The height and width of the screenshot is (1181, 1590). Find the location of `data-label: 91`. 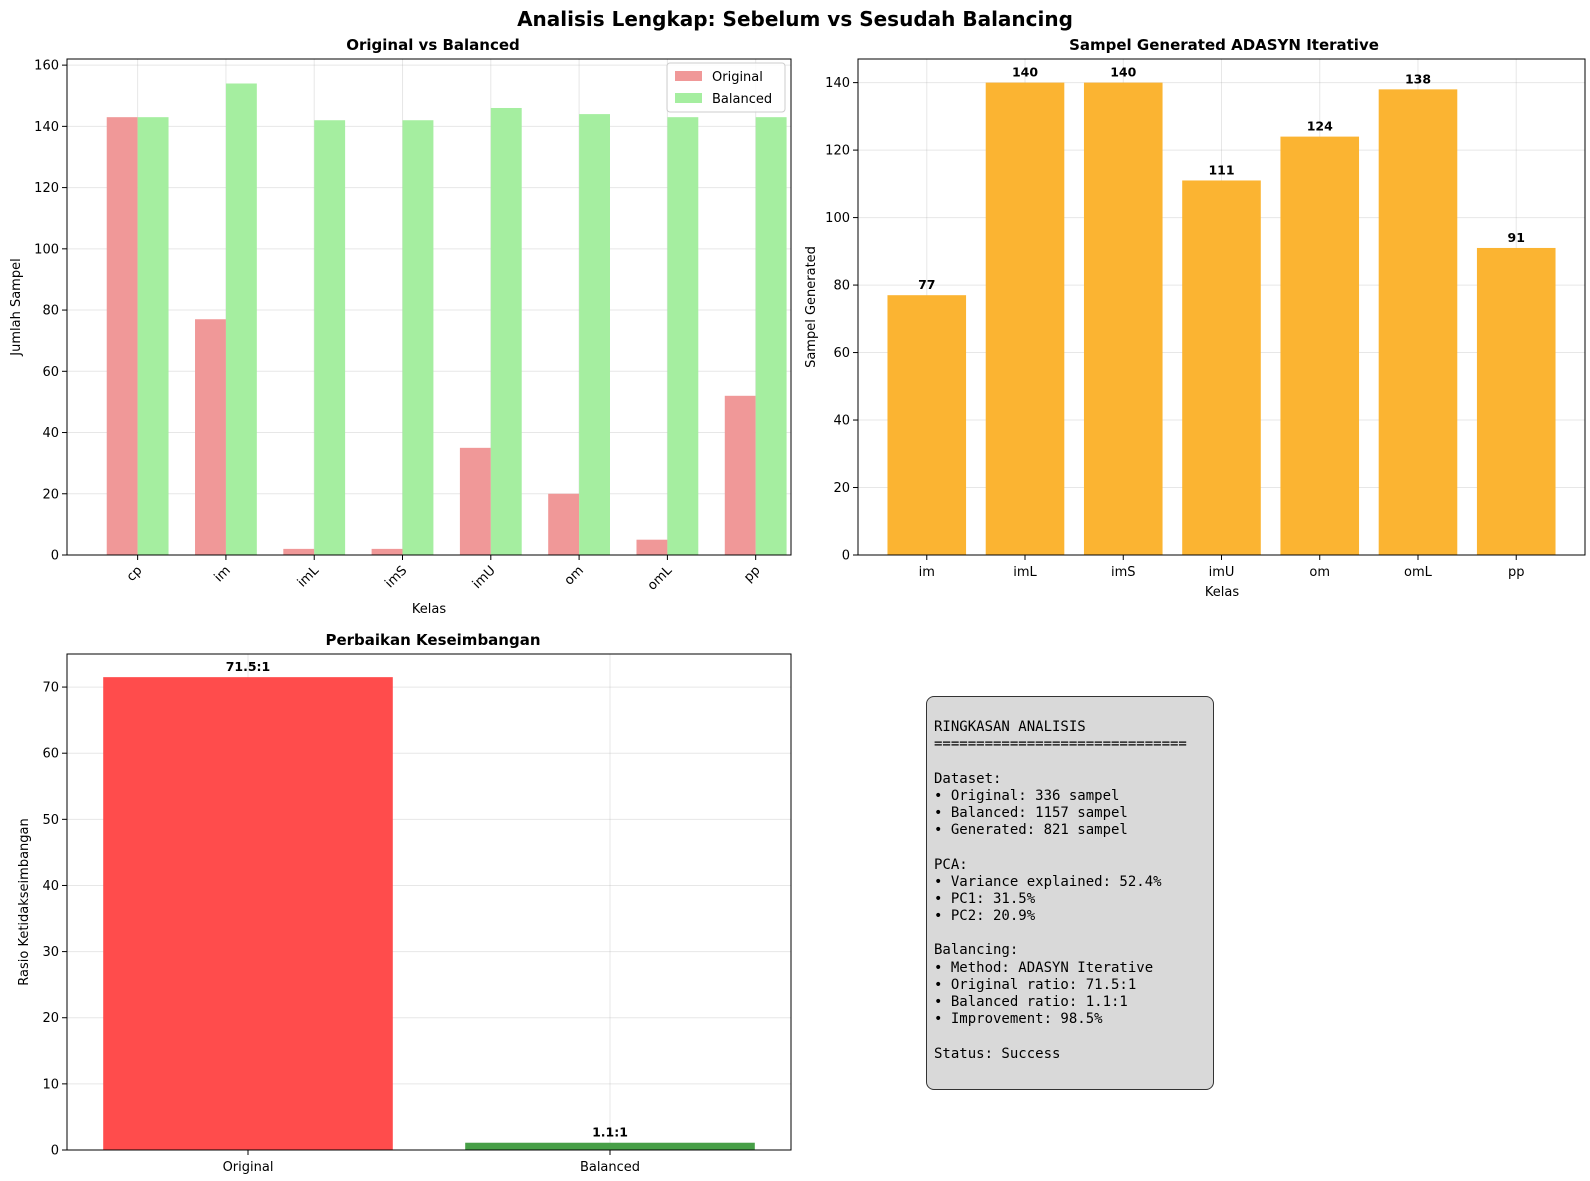

data-label: 91 is located at coordinates (1516, 237).